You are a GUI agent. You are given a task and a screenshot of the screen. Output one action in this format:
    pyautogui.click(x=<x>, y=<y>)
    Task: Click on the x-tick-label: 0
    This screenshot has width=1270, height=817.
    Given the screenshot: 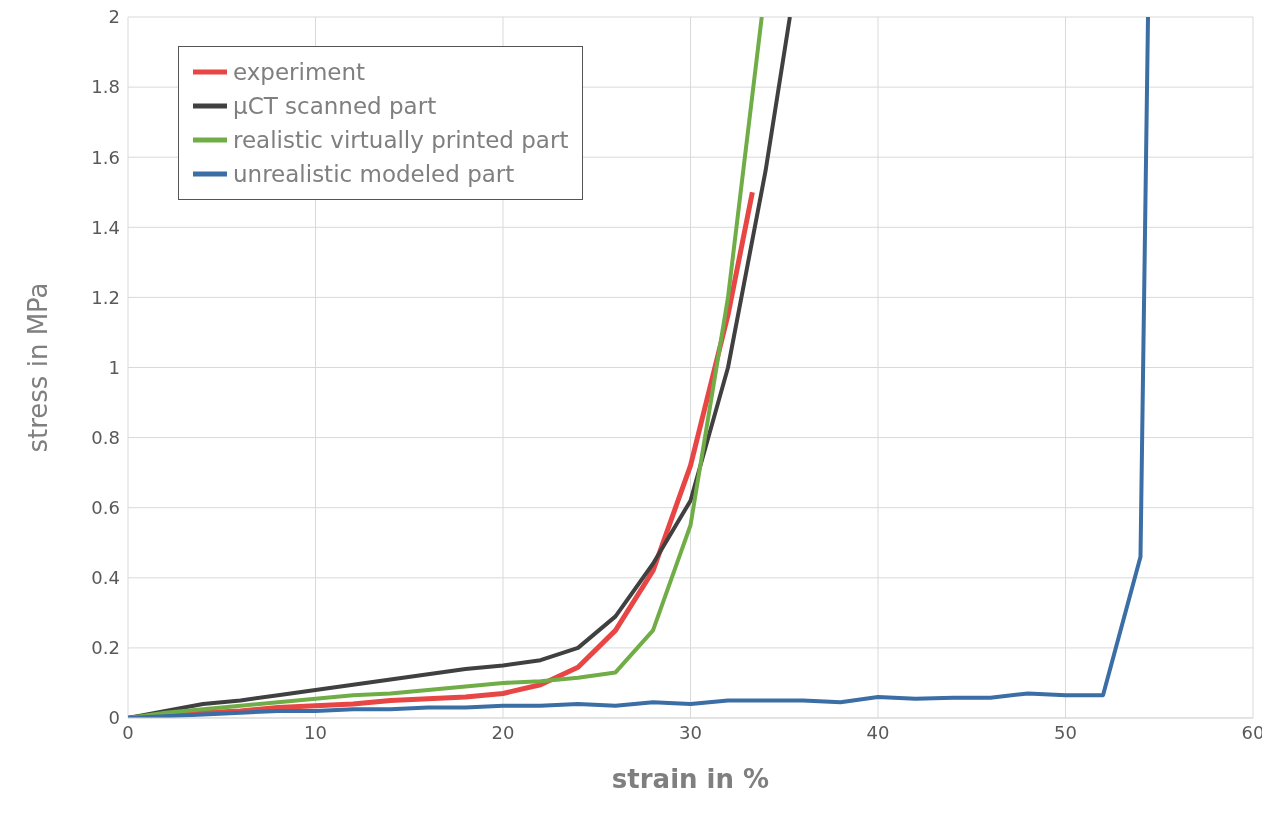 What is the action you would take?
    pyautogui.click(x=128, y=732)
    